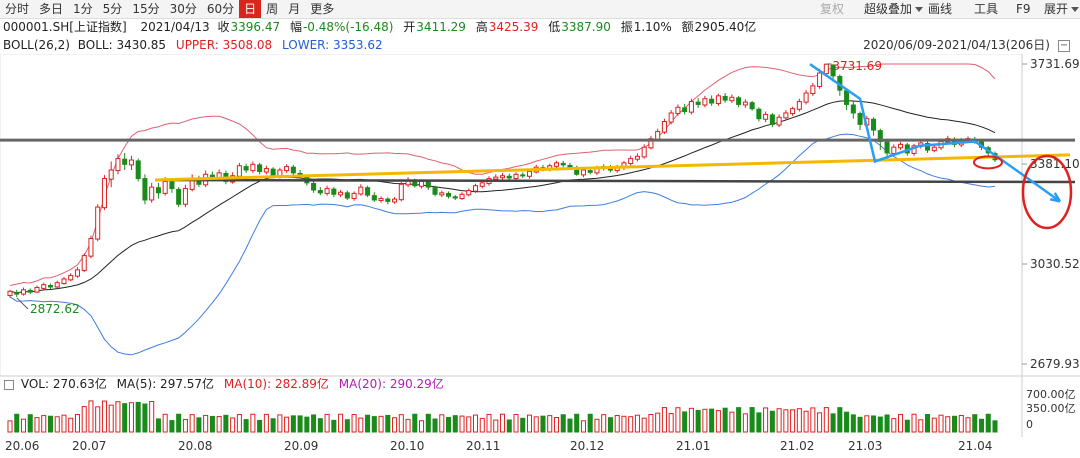 The image size is (1080, 458). What do you see at coordinates (986, 9) in the screenshot?
I see `toolbar-tools: 工具` at bounding box center [986, 9].